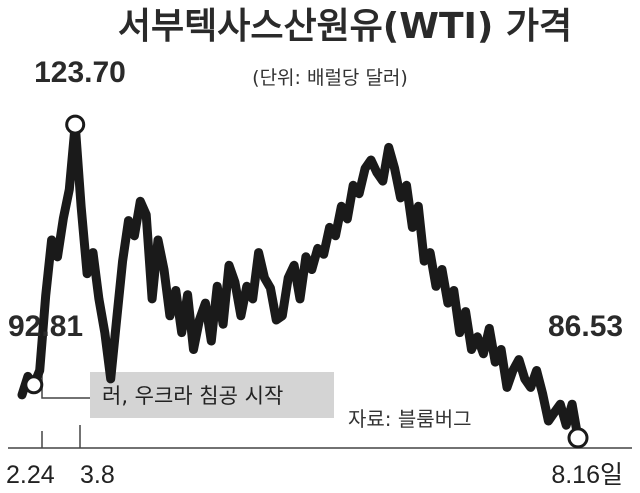 This screenshot has width=640, height=493. I want to click on event-label: 러, 우크라 침공 시작, so click(192, 396).